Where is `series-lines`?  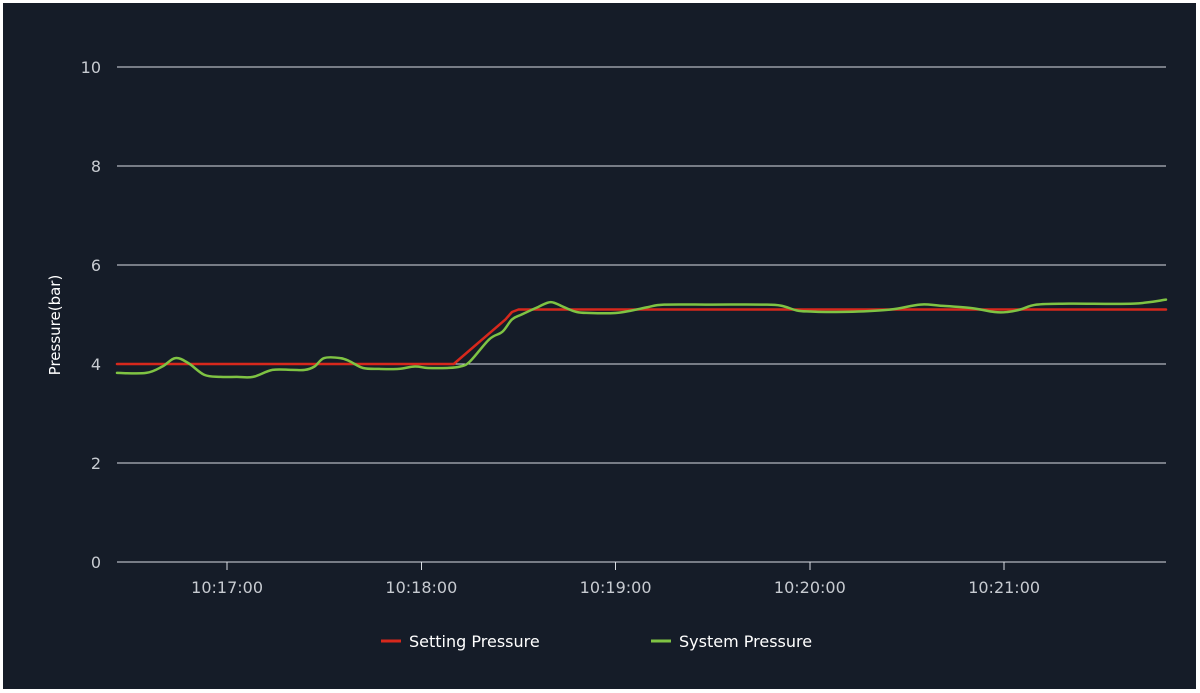 series-lines is located at coordinates (641, 338).